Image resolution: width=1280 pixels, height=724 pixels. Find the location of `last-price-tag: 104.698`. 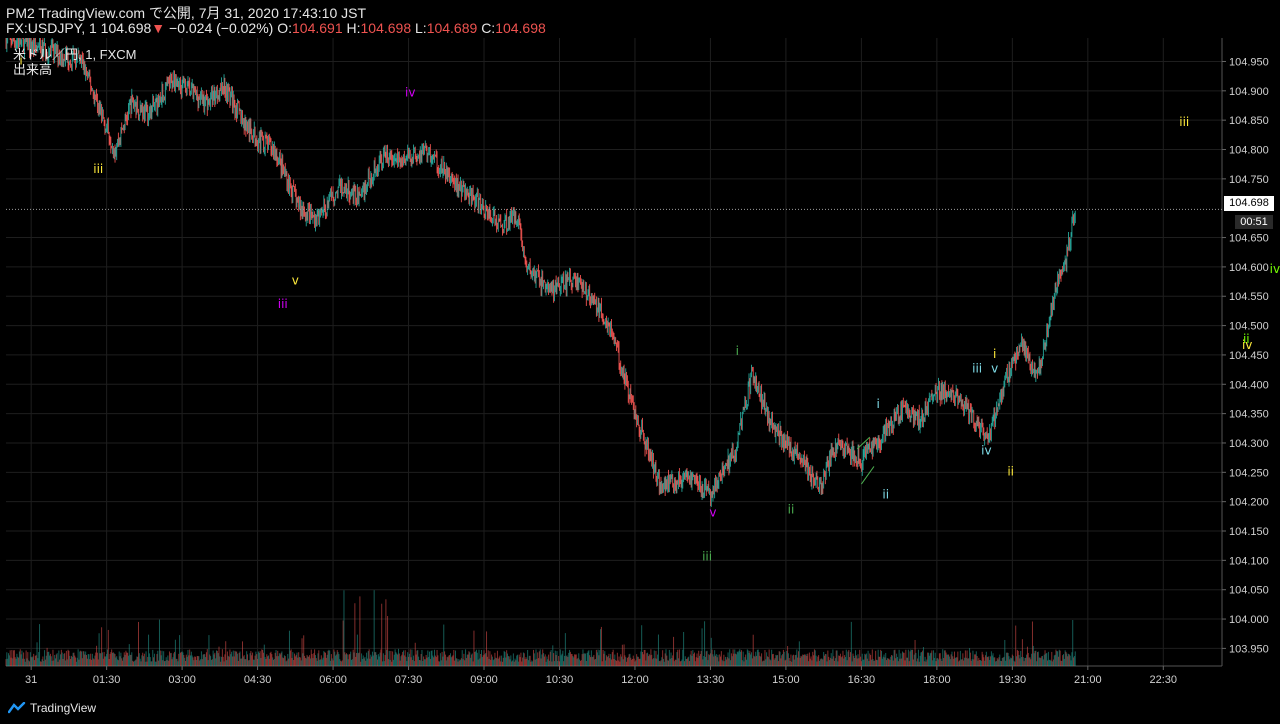

last-price-tag: 104.698 is located at coordinates (1249, 203).